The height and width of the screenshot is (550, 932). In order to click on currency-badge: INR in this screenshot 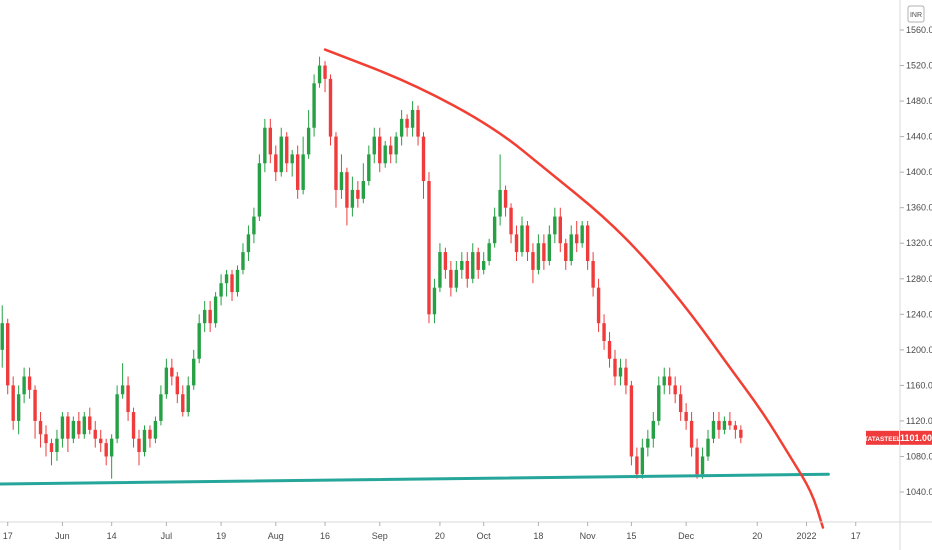, I will do `click(916, 14)`.